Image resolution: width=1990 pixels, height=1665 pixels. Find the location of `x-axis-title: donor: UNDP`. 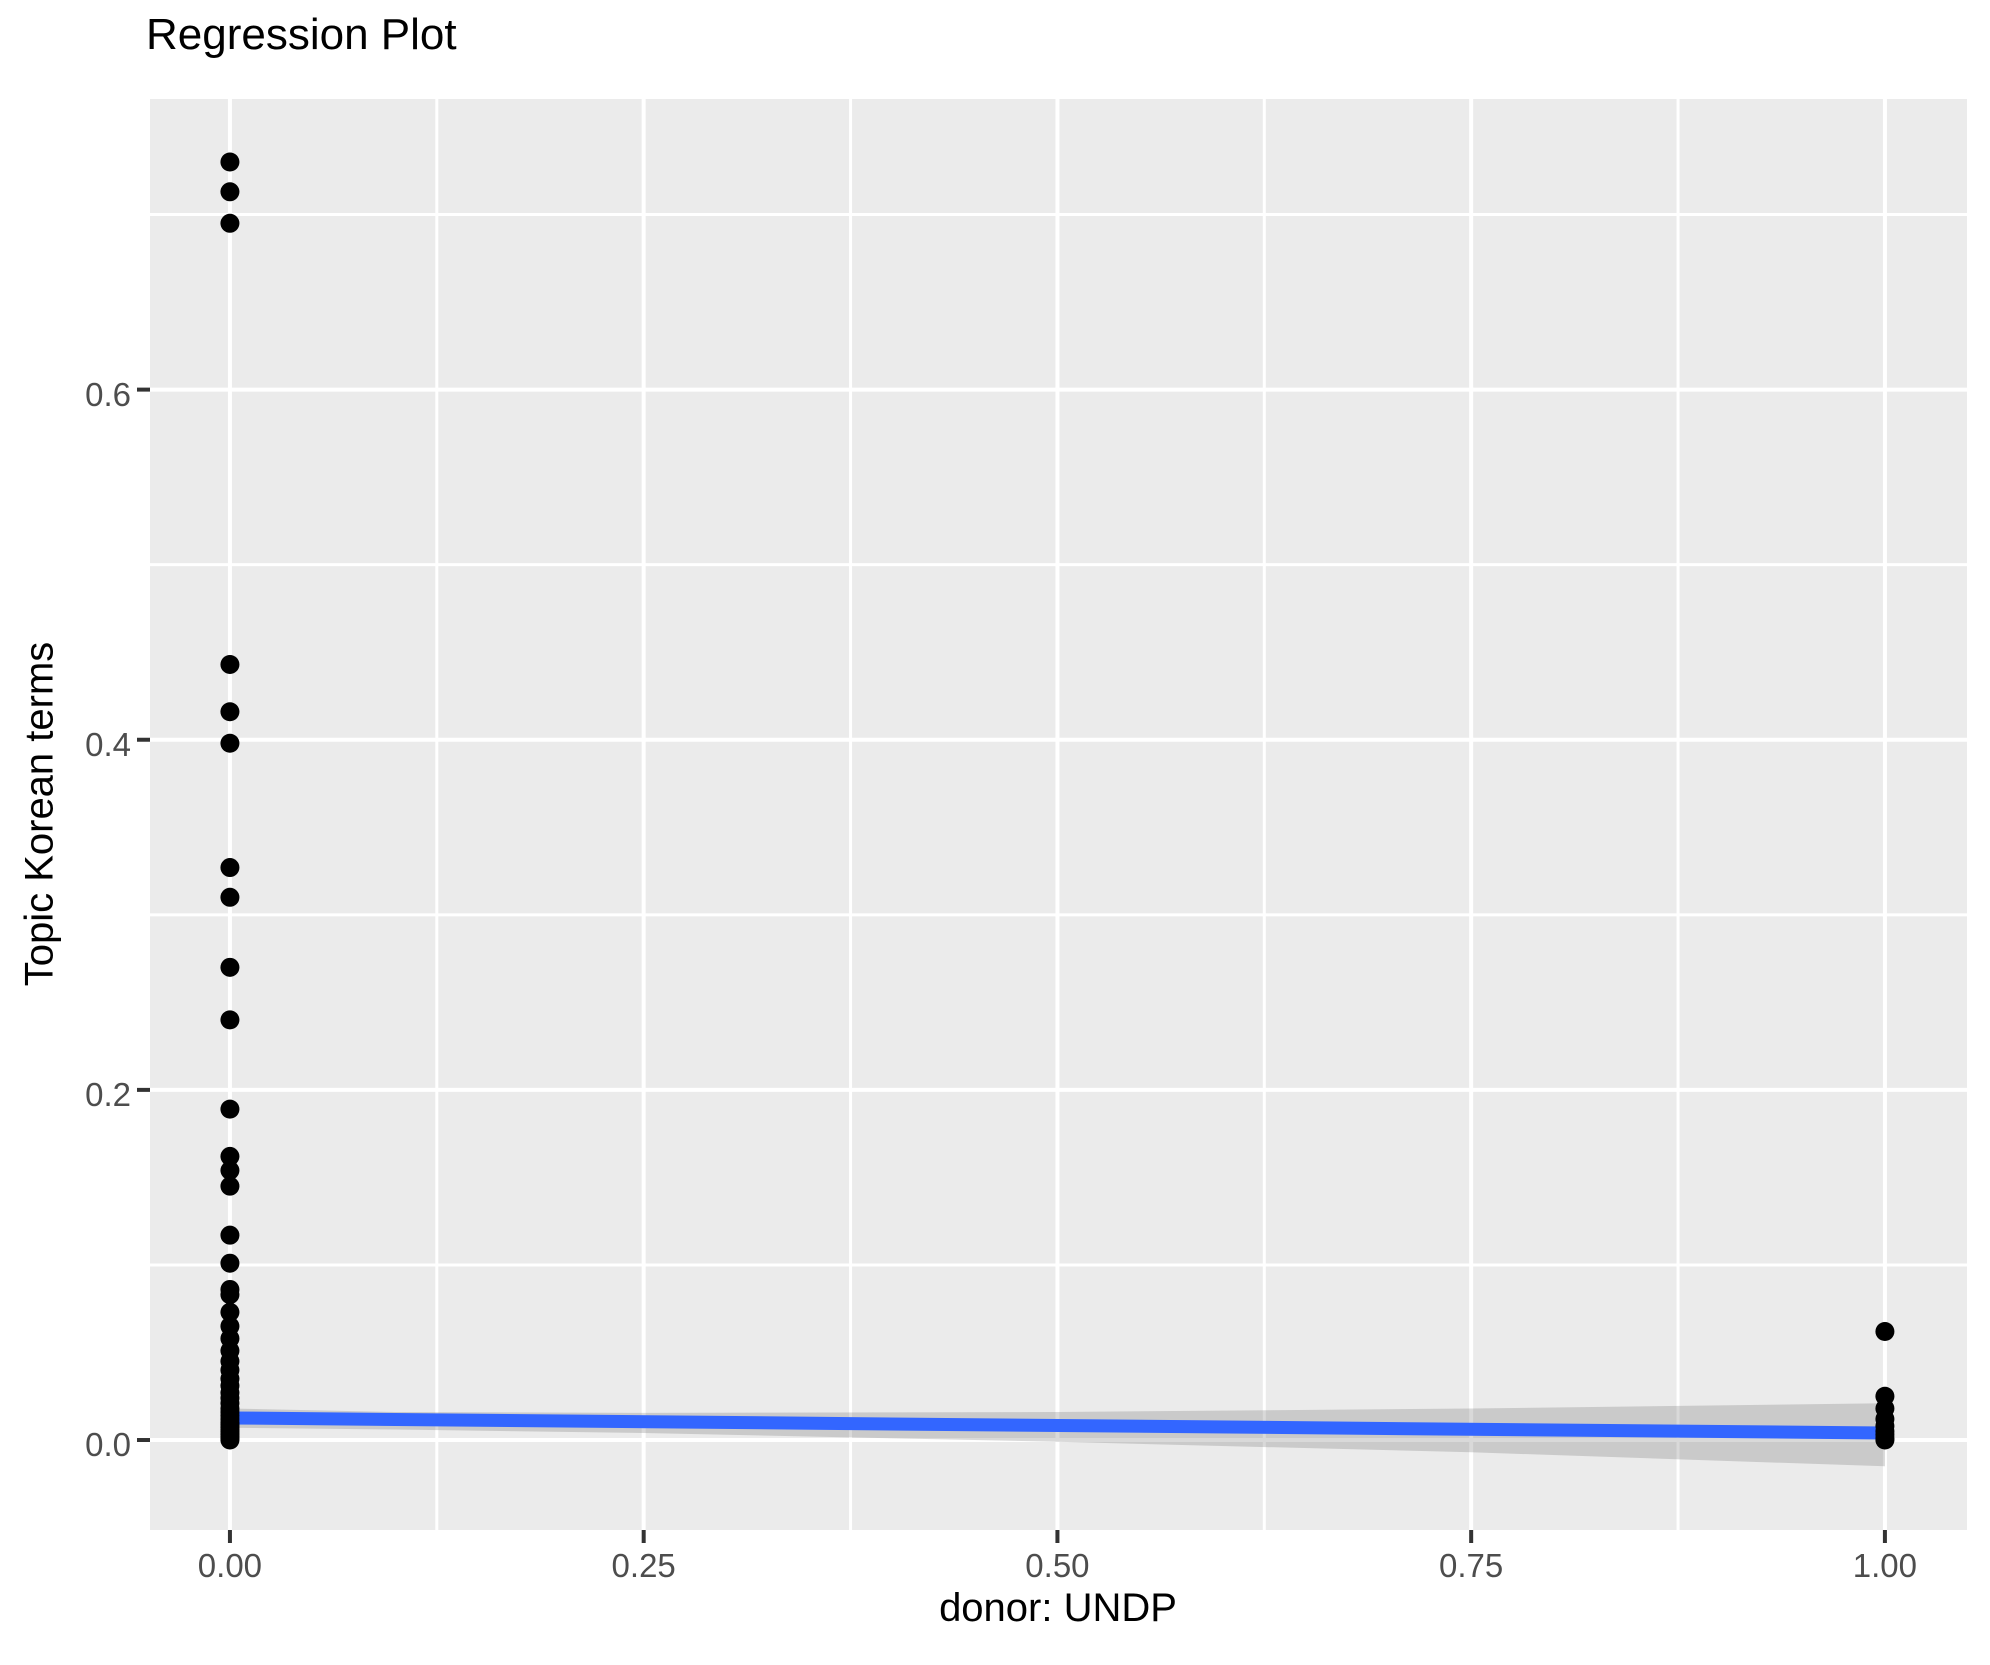

x-axis-title: donor: UNDP is located at coordinates (995, 1608).